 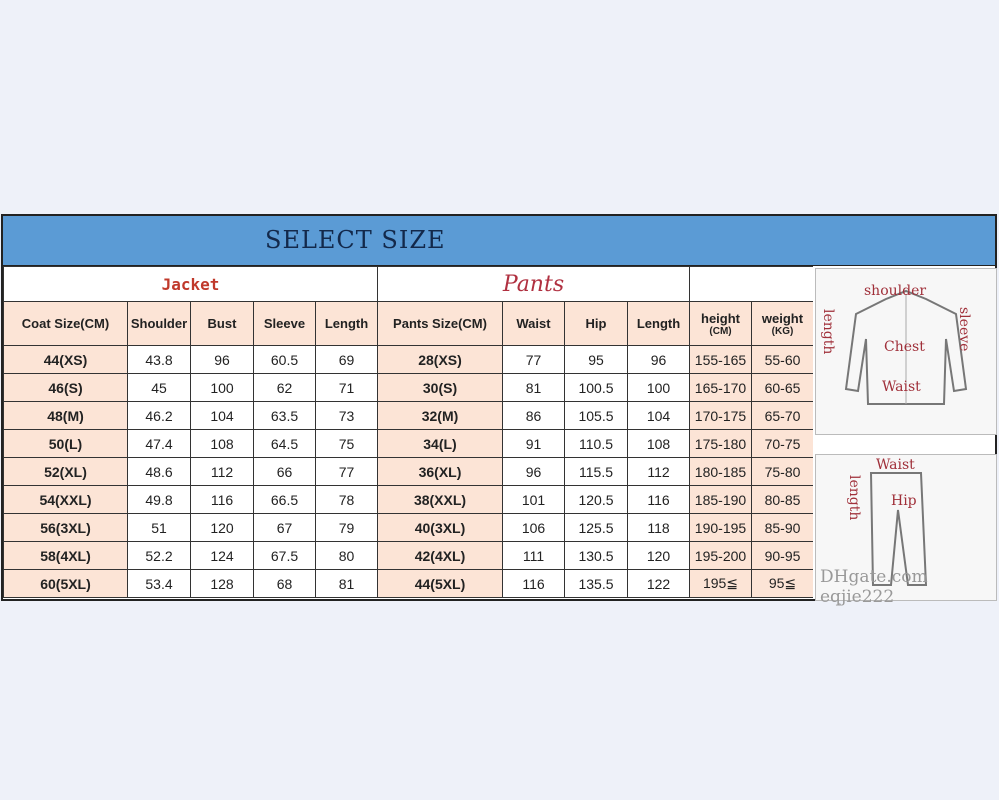 What do you see at coordinates (720, 527) in the screenshot?
I see `table-cell: 190-195` at bounding box center [720, 527].